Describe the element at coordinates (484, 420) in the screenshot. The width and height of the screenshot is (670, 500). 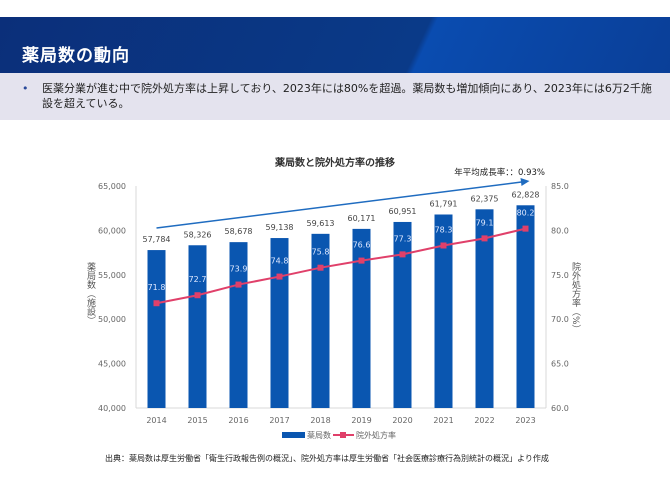
I see `x-tick-label: 2022` at that location.